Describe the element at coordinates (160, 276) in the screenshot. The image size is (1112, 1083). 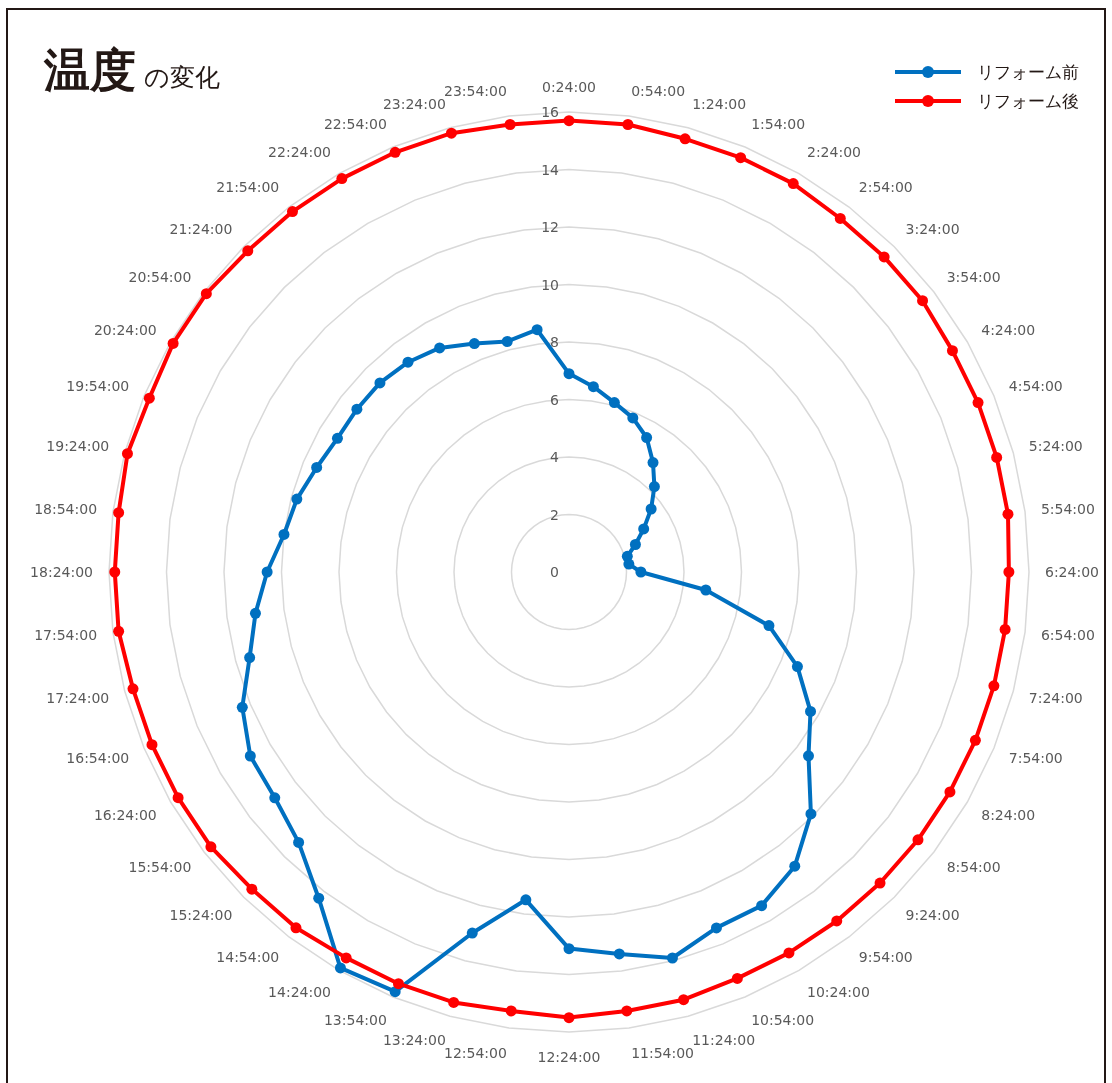
I see `spoke-label: 20:54:00` at that location.